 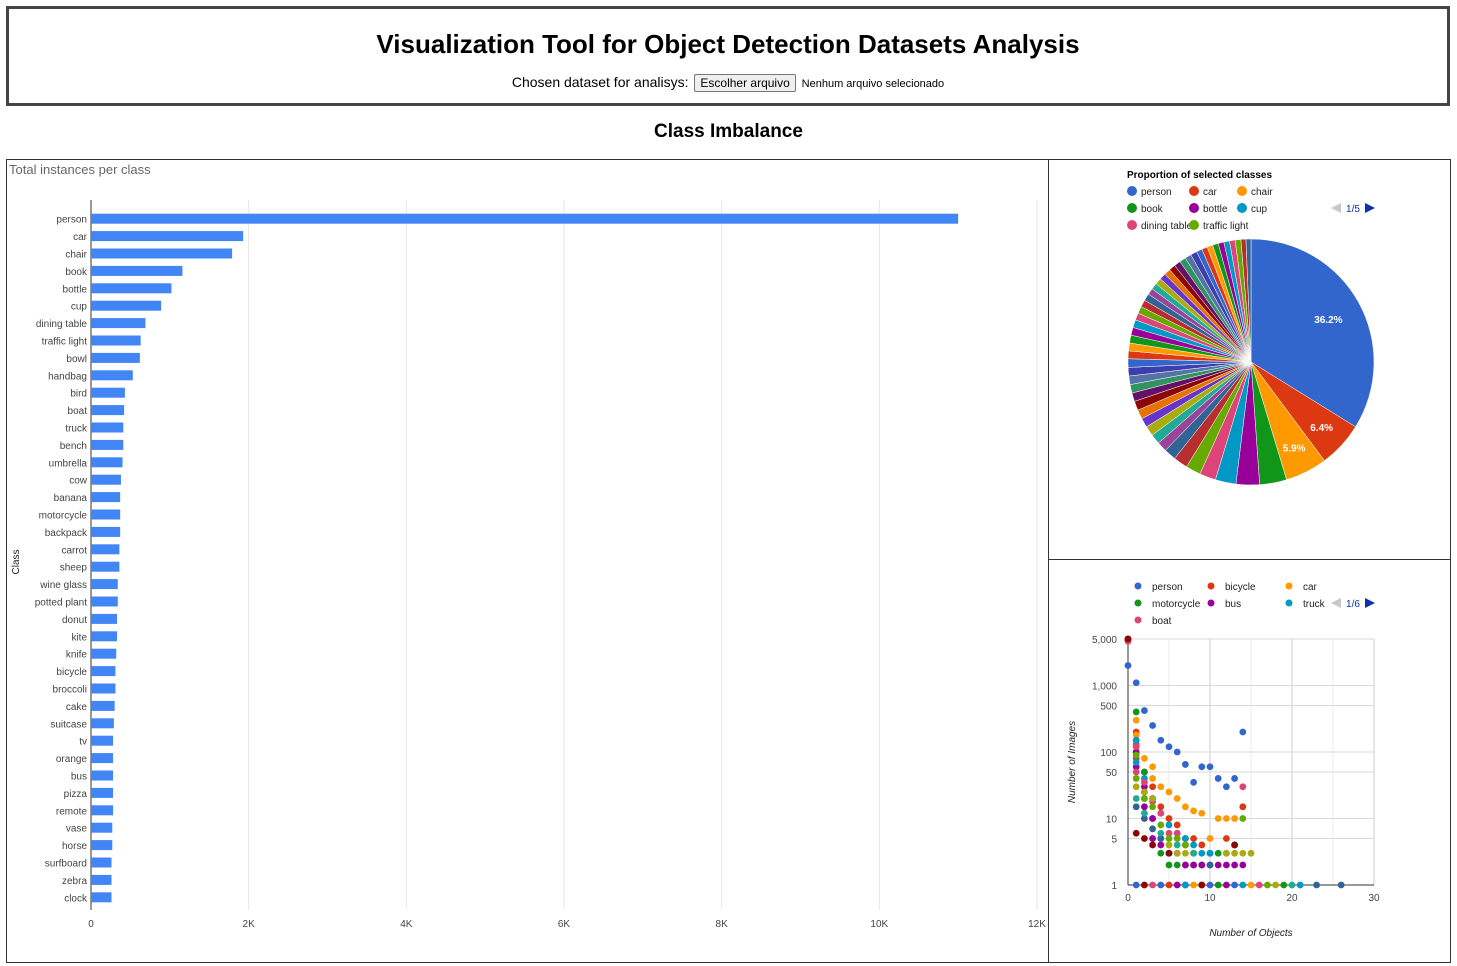 What do you see at coordinates (102, 740) in the screenshot?
I see `bar-tv` at bounding box center [102, 740].